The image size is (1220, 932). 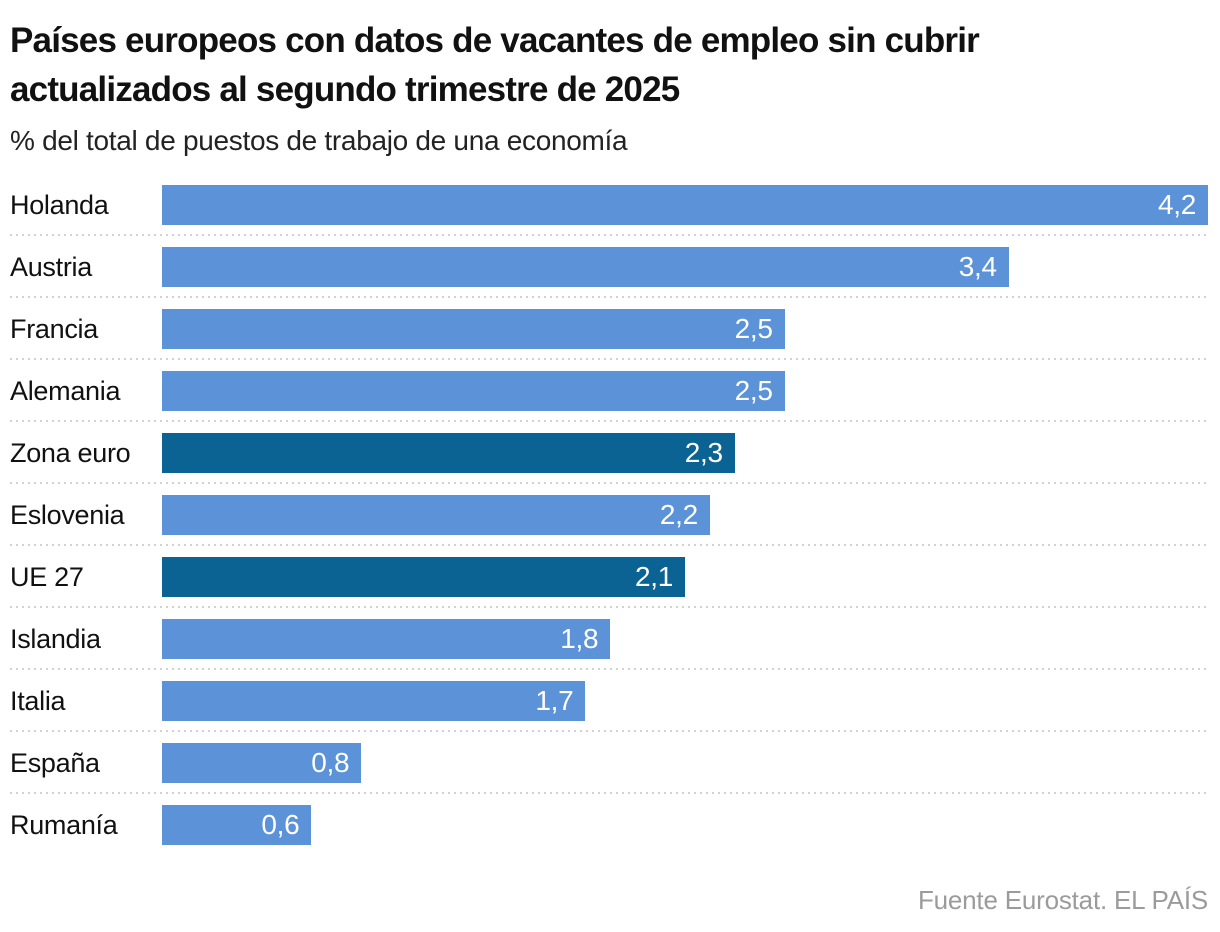 I want to click on bar-row: Eslovenia 2,2, so click(x=609, y=526).